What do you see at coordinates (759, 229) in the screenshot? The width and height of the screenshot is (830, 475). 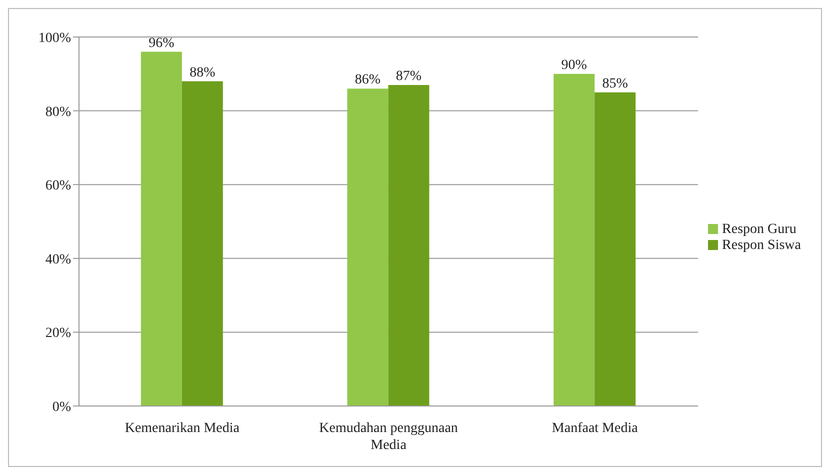 I see `legend-label: Respon Guru` at bounding box center [759, 229].